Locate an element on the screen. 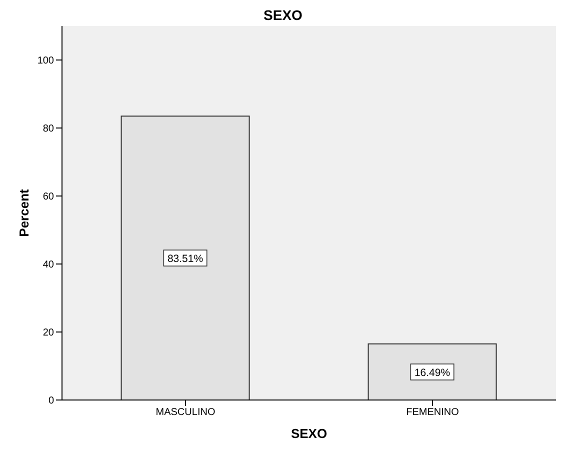  y-tick-label: 100 is located at coordinates (45, 61).